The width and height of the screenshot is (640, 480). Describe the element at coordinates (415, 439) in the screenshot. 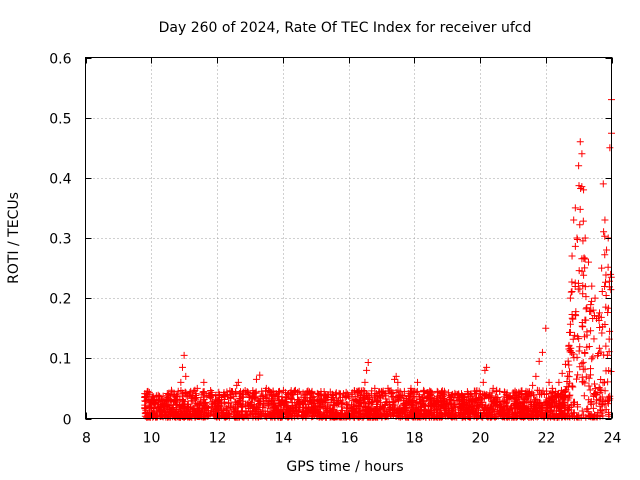

I see `x-tick-label: 18` at that location.